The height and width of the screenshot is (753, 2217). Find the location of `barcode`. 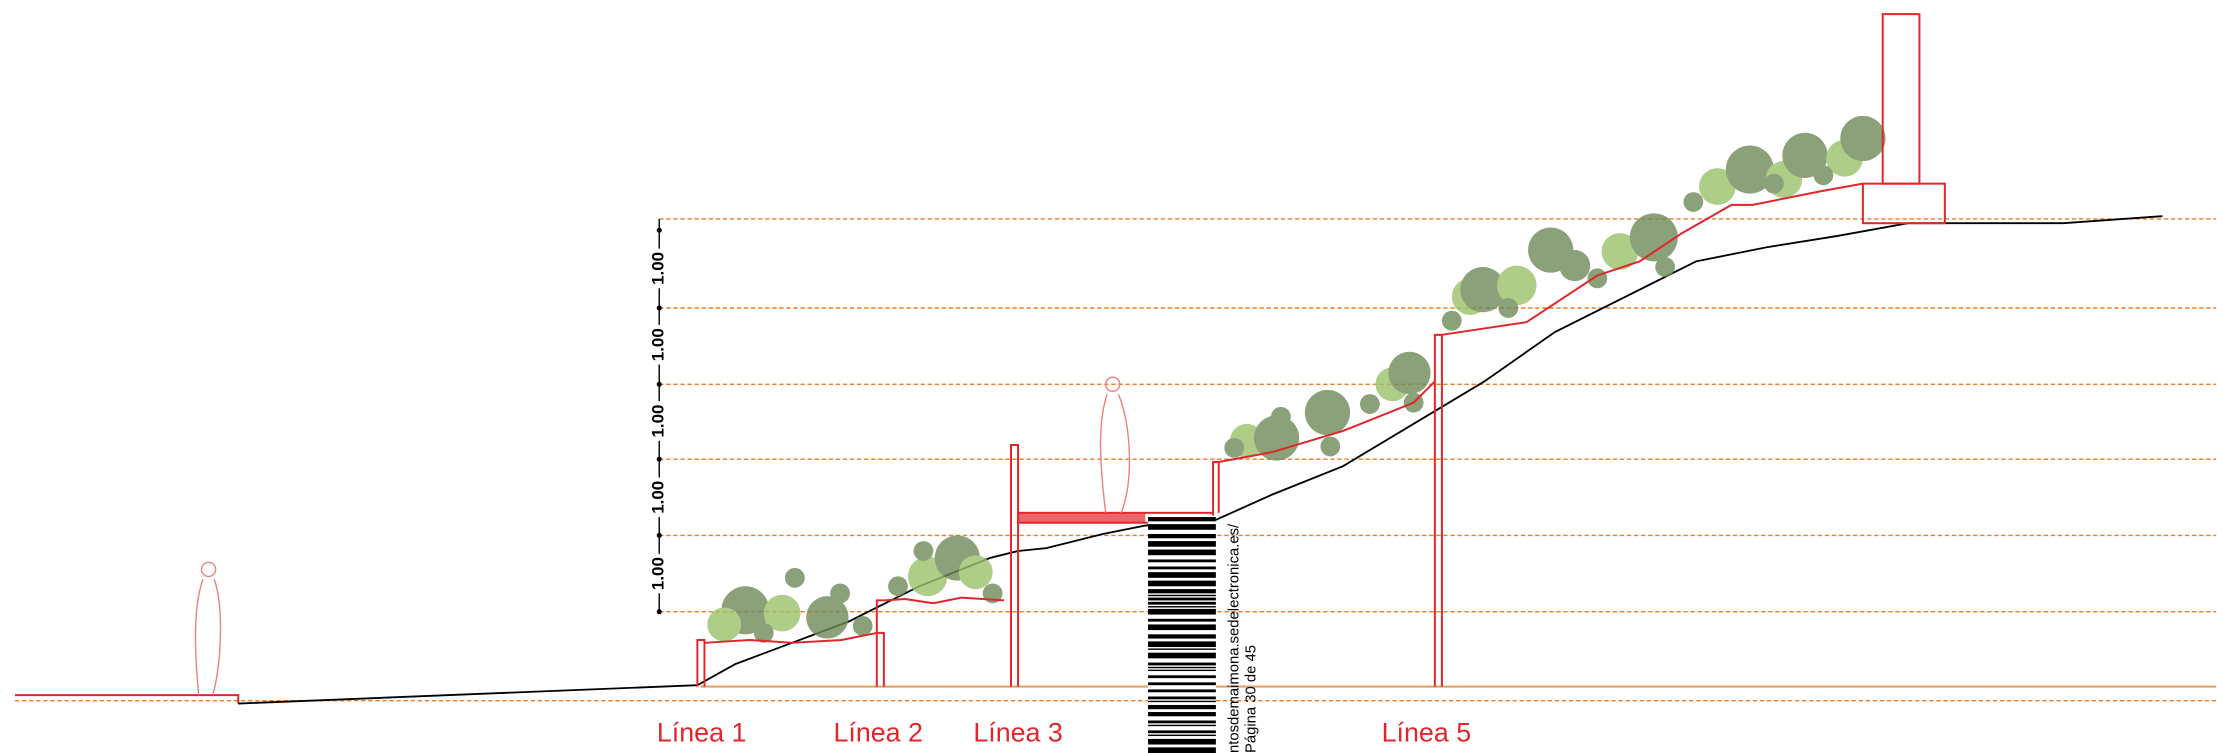

barcode is located at coordinates (1182, 634).